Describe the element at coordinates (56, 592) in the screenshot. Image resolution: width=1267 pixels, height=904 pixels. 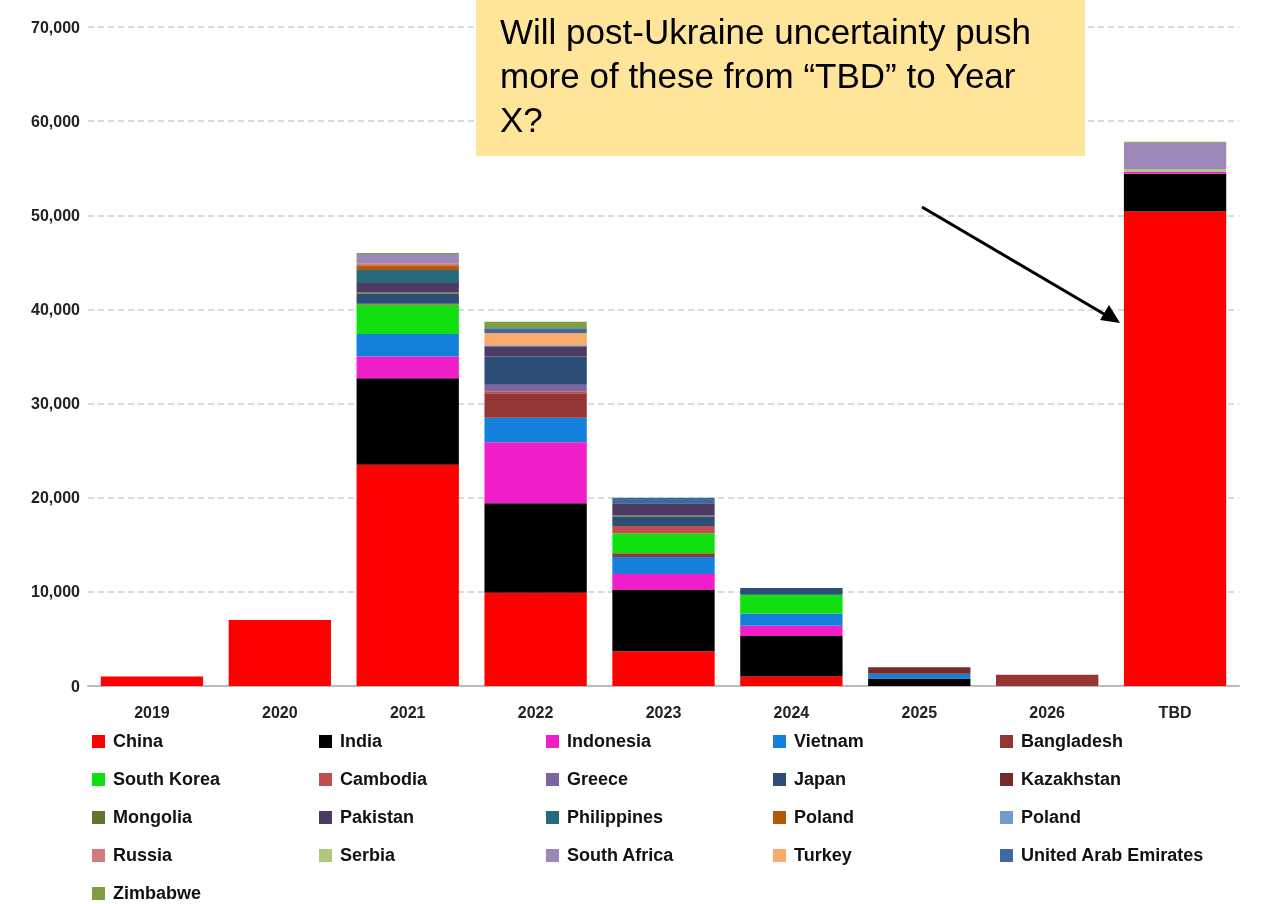
I see `y-tick-label: 10,000` at that location.